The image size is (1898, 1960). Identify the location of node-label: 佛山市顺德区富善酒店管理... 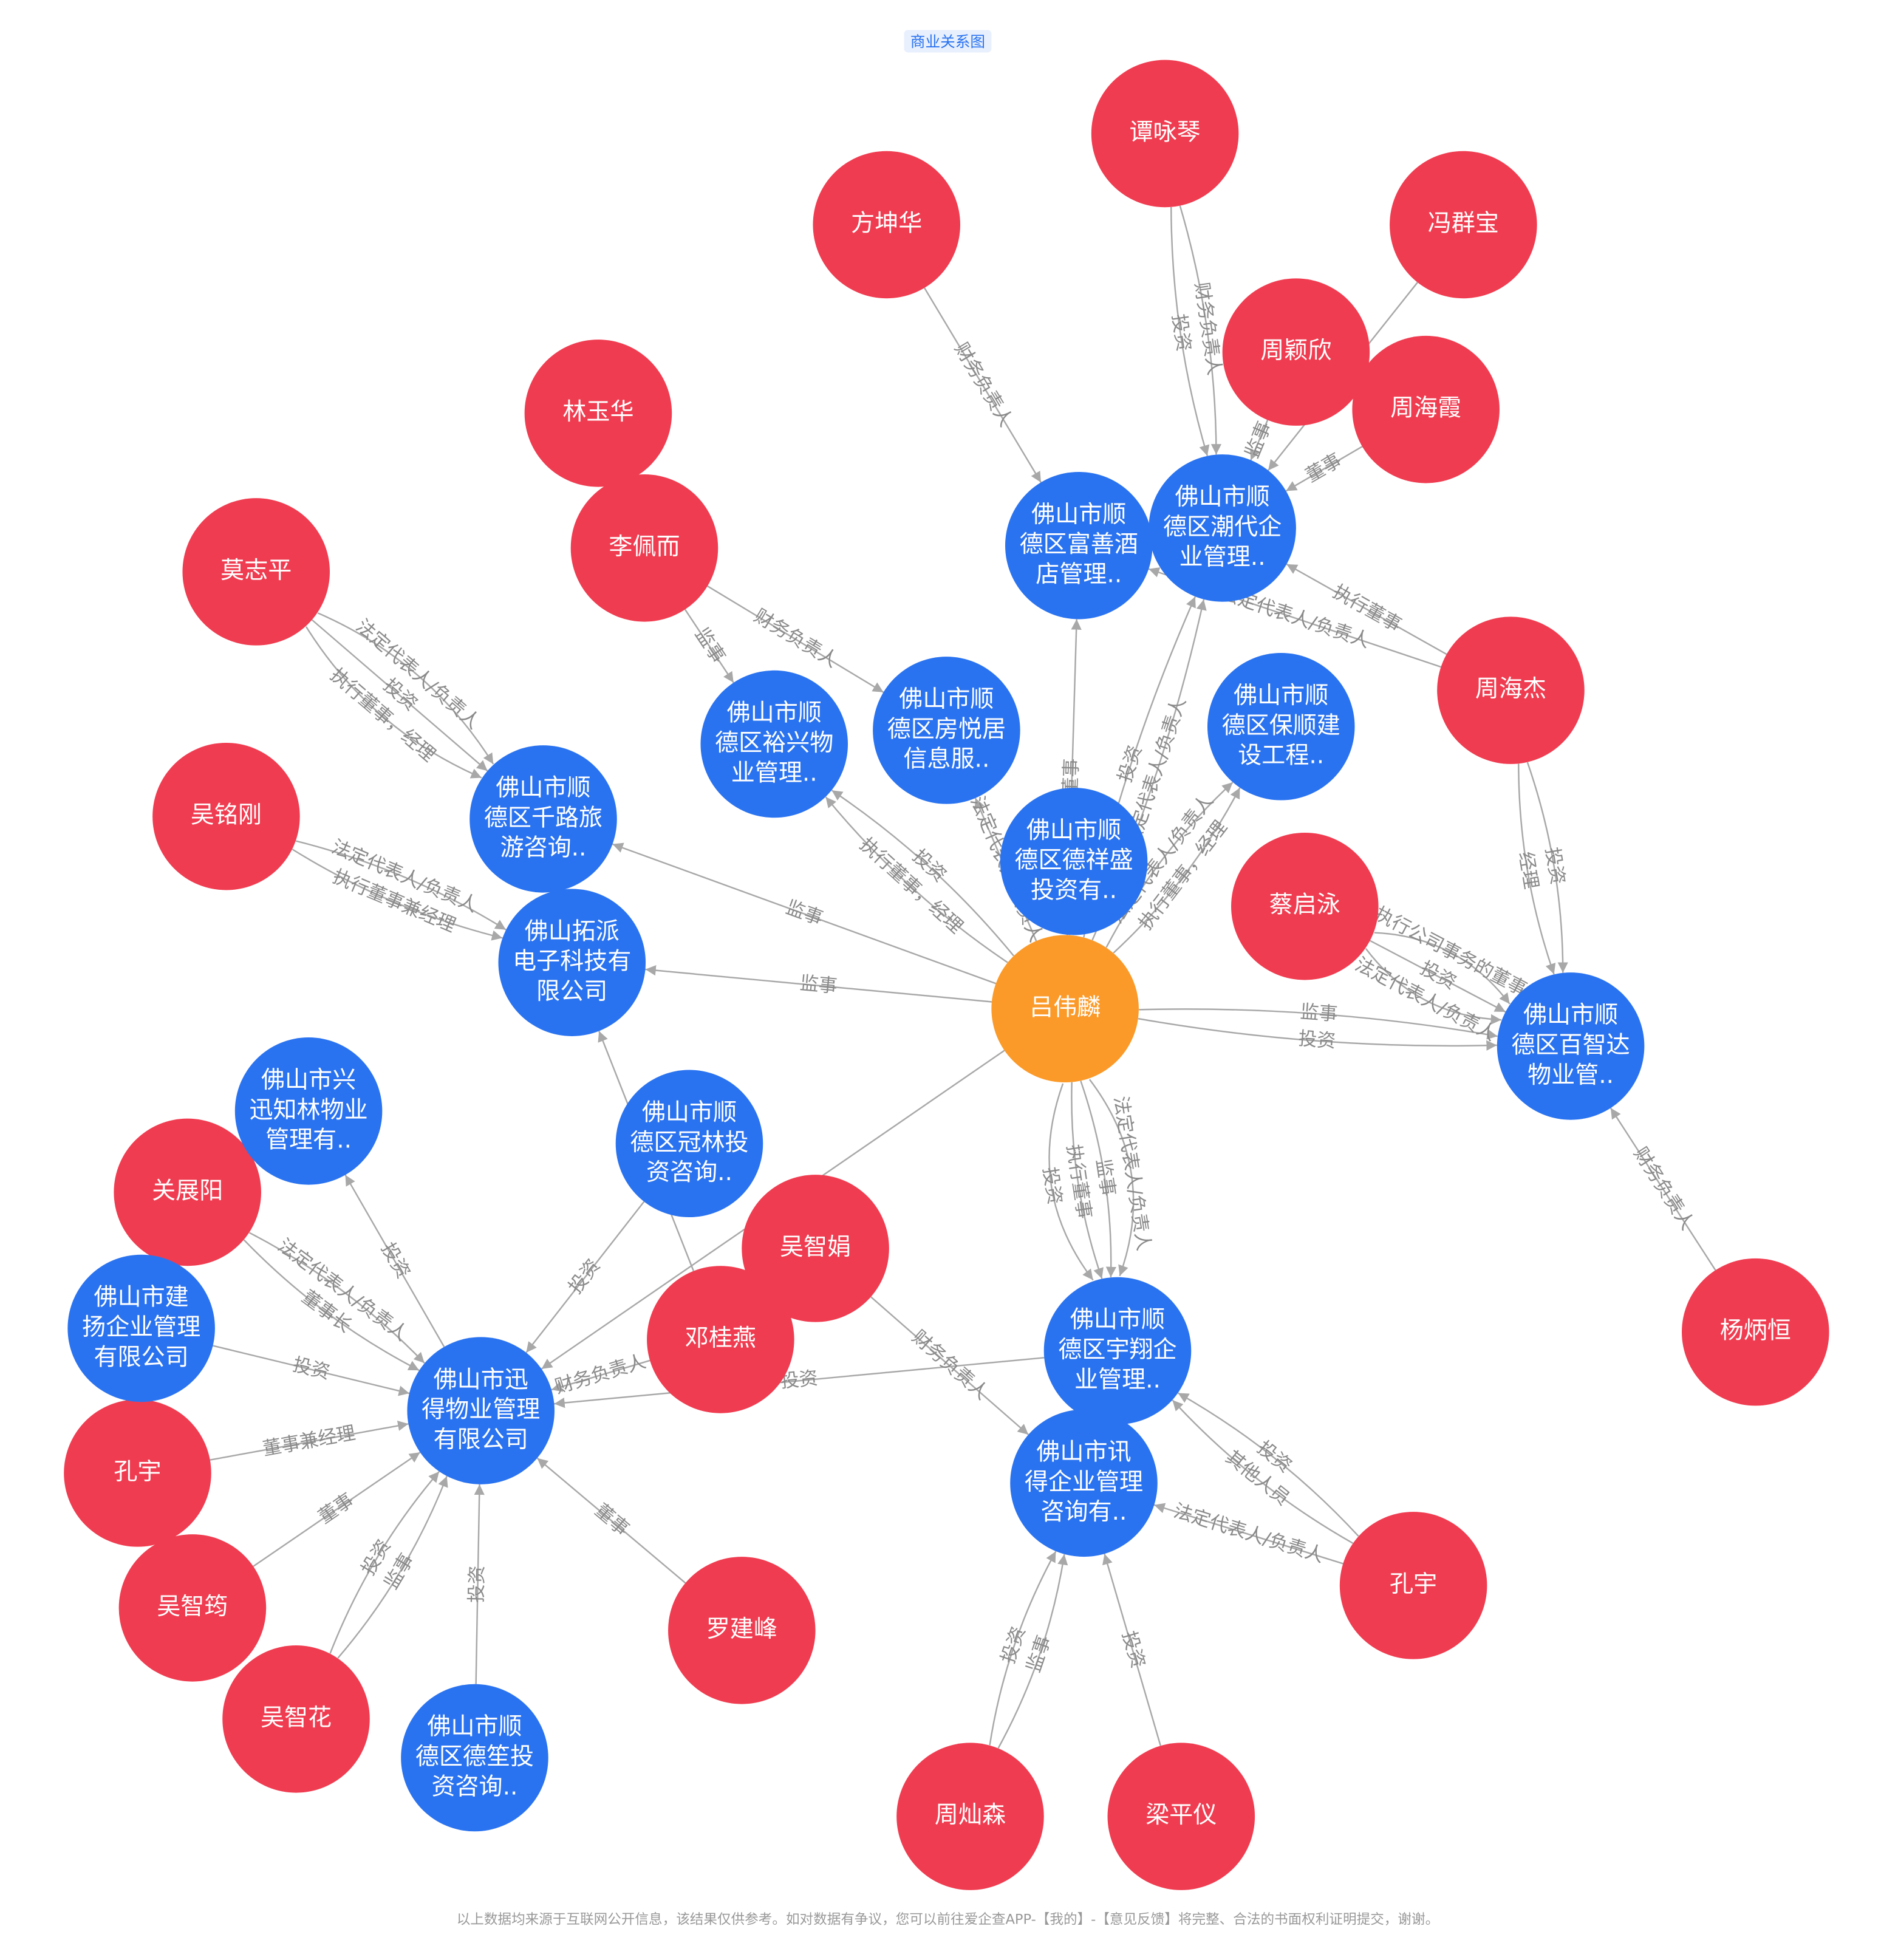
(1079, 544).